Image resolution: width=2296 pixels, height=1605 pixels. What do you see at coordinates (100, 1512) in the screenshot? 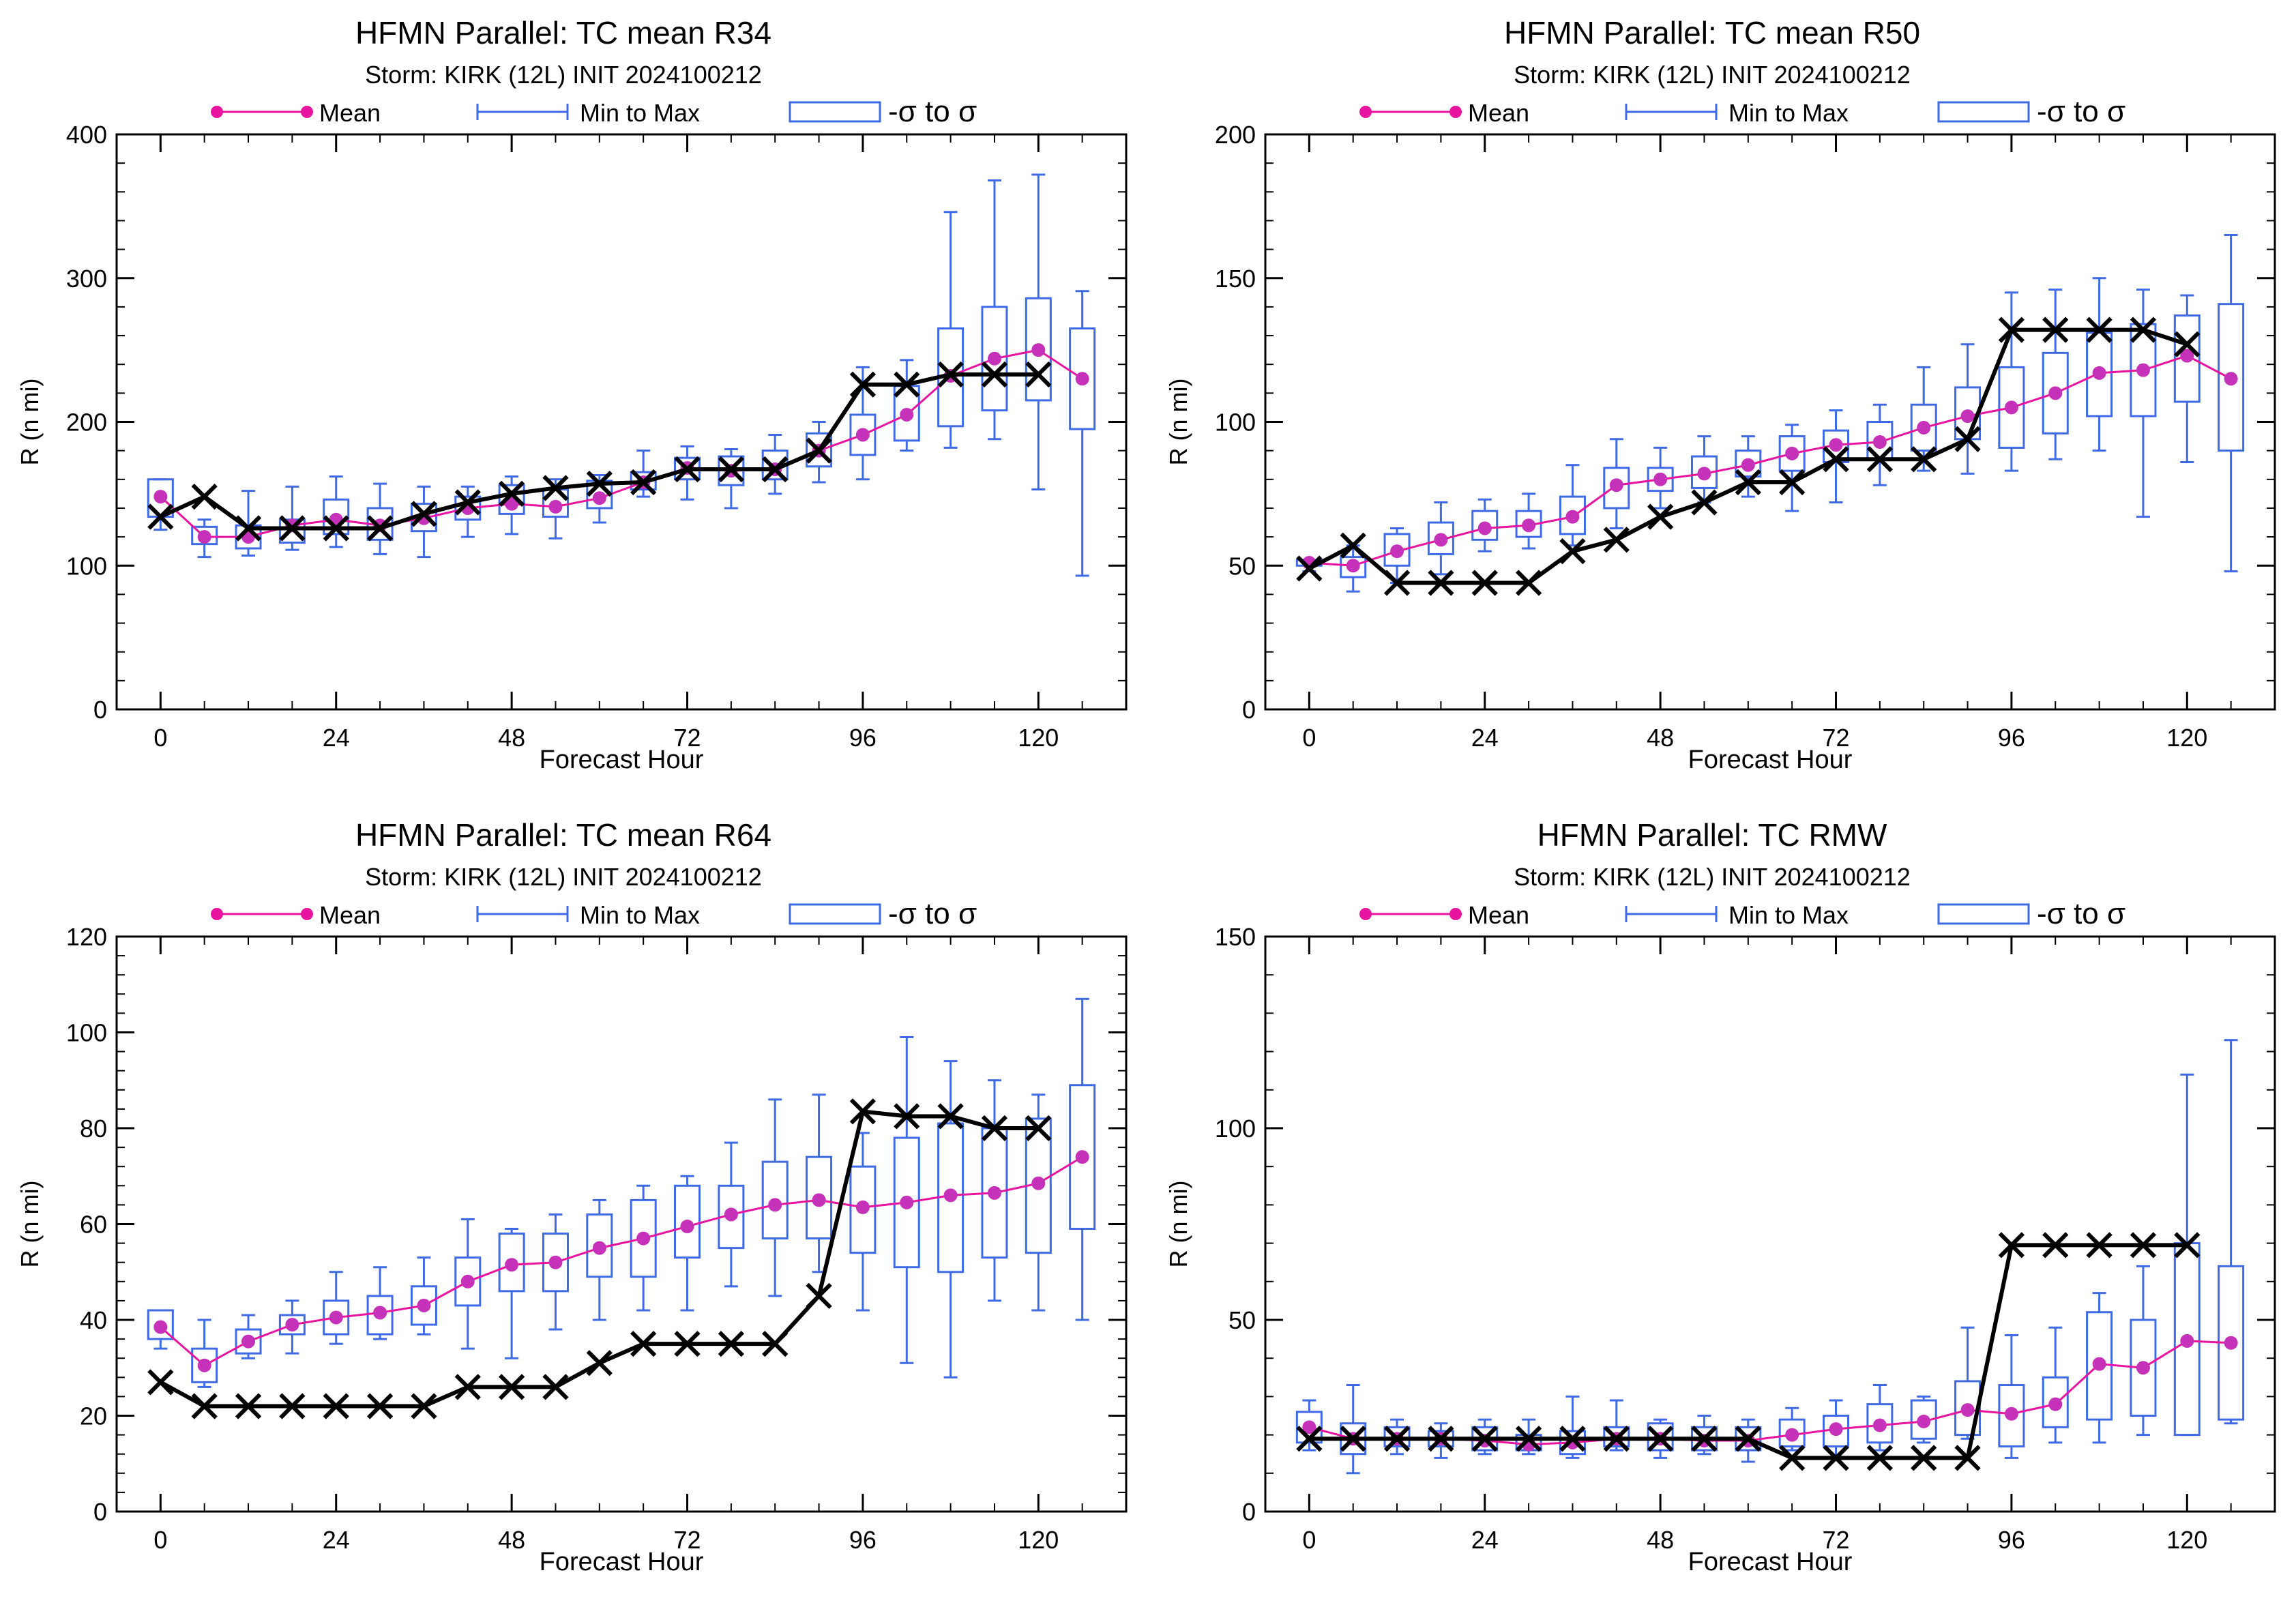
I see `y-tick-label: 0` at bounding box center [100, 1512].